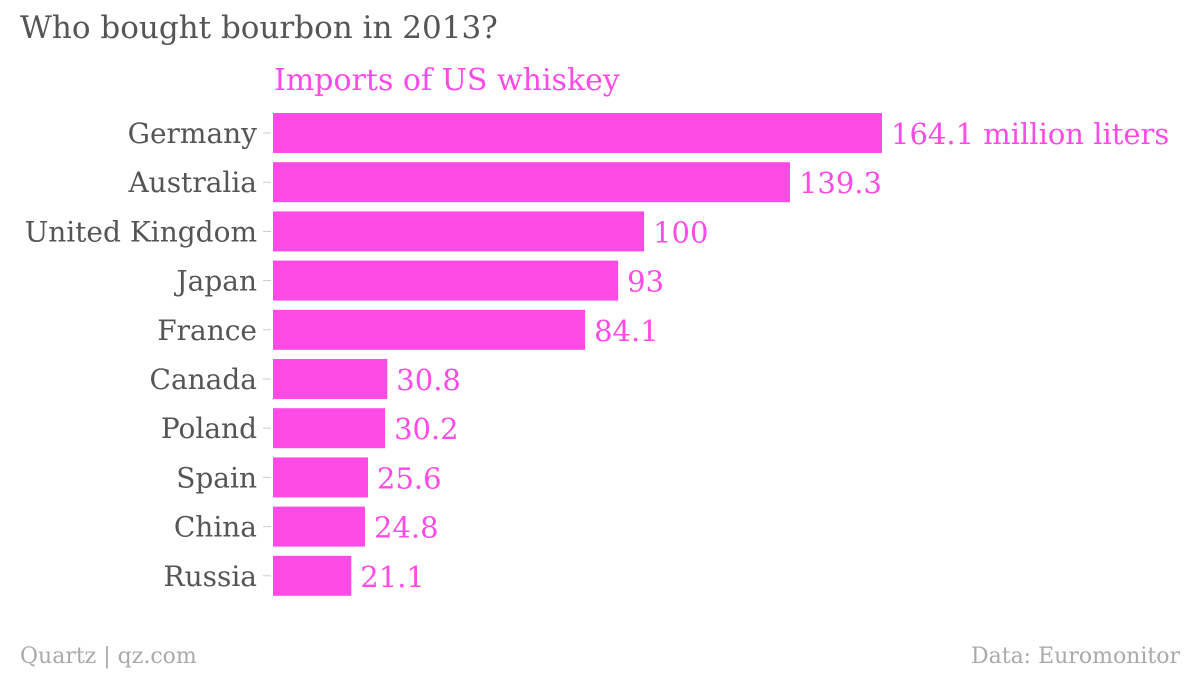 Image resolution: width=1200 pixels, height=674 pixels. What do you see at coordinates (215, 281) in the screenshot?
I see `category-label: Japan` at bounding box center [215, 281].